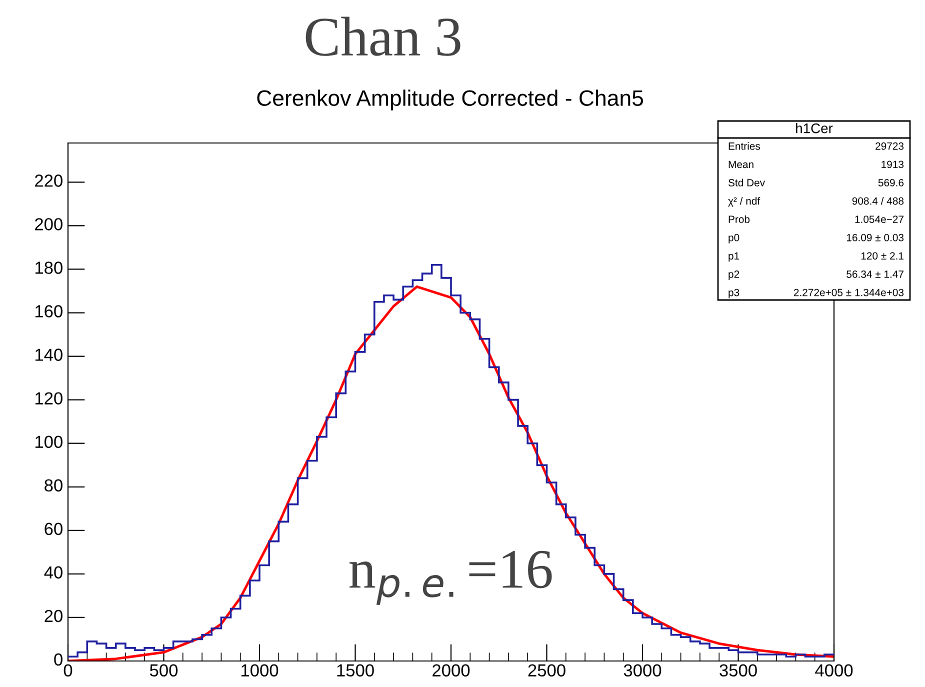 The width and height of the screenshot is (925, 687). Describe the element at coordinates (739, 219) in the screenshot. I see `annotation: Prob` at that location.